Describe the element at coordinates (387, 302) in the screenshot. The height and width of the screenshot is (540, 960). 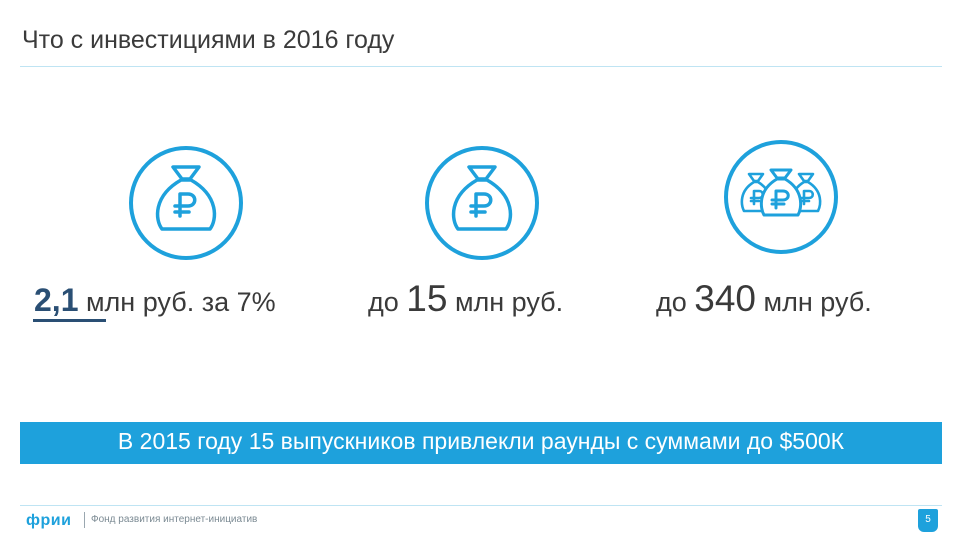
I see `amount-2-prefix: до` at that location.